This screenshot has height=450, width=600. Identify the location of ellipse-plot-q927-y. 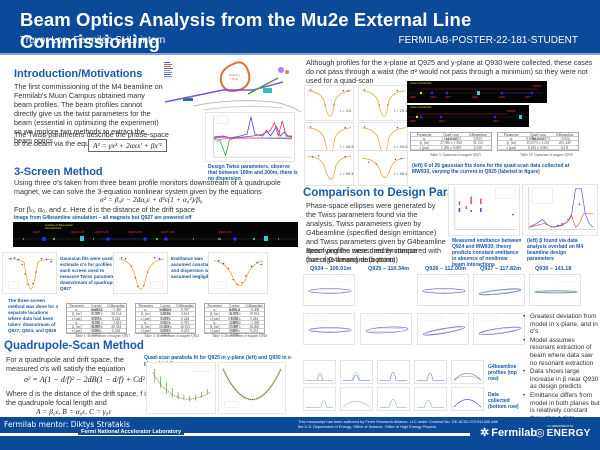
(499, 329).